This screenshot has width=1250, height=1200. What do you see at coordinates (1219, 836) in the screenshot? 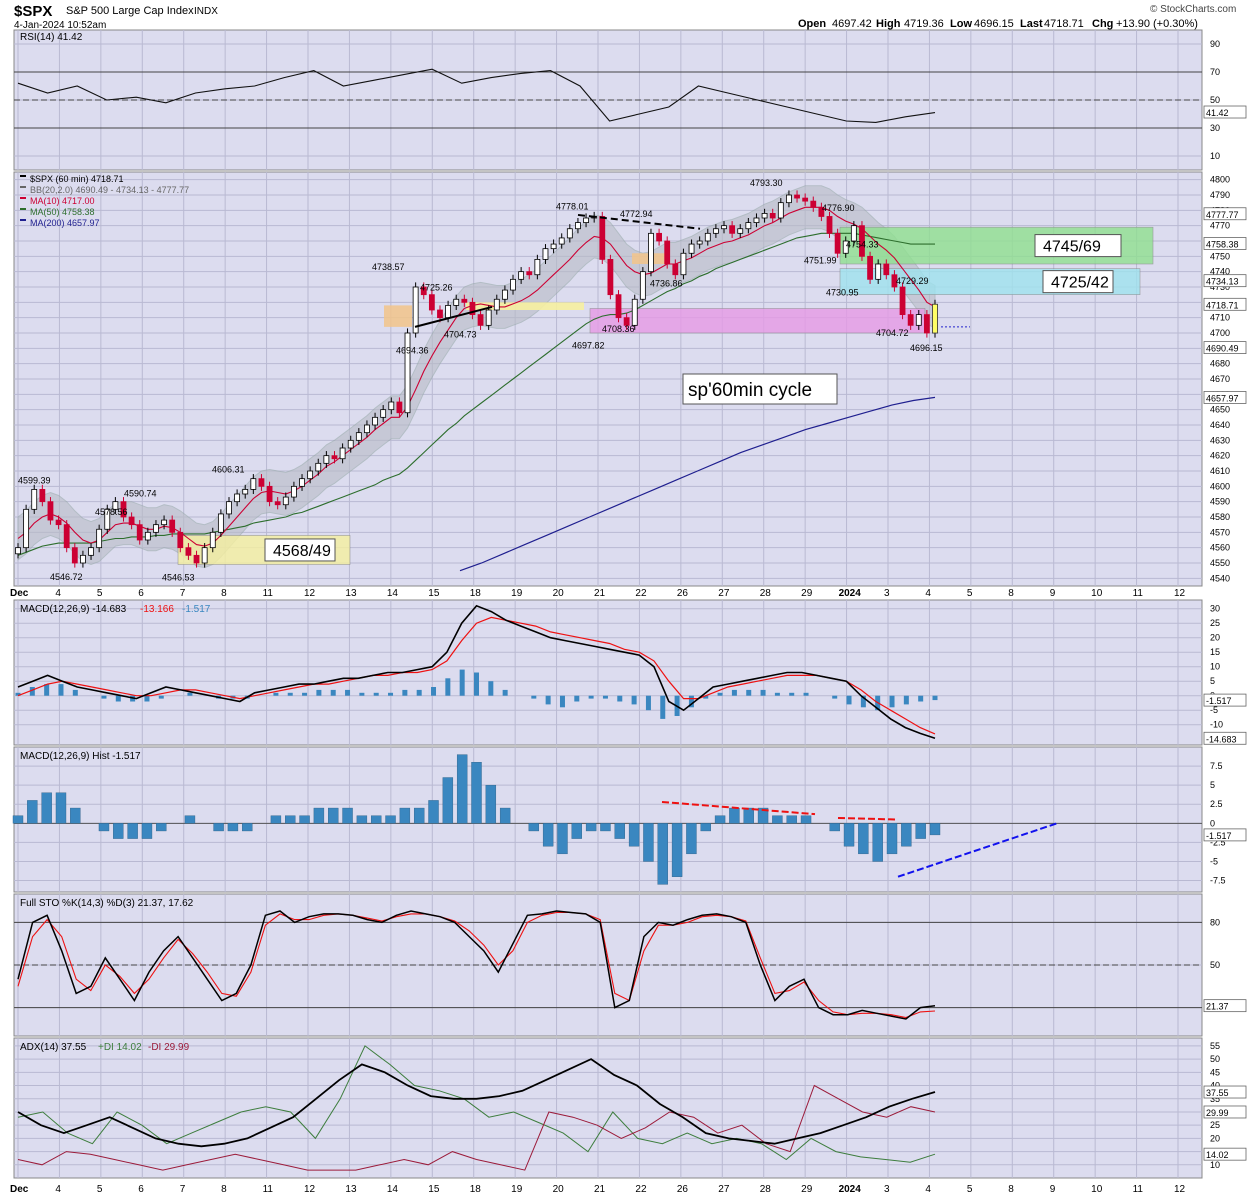
I see `hist-last: -1.517` at bounding box center [1219, 836].